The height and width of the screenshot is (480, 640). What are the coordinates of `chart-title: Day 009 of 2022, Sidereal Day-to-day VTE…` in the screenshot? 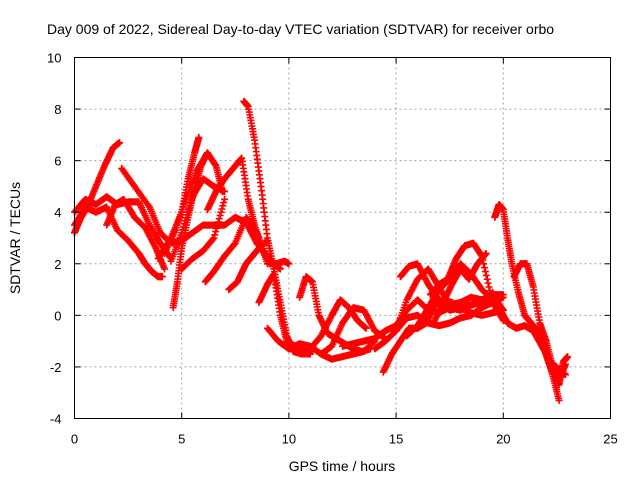 It's located at (300, 29).